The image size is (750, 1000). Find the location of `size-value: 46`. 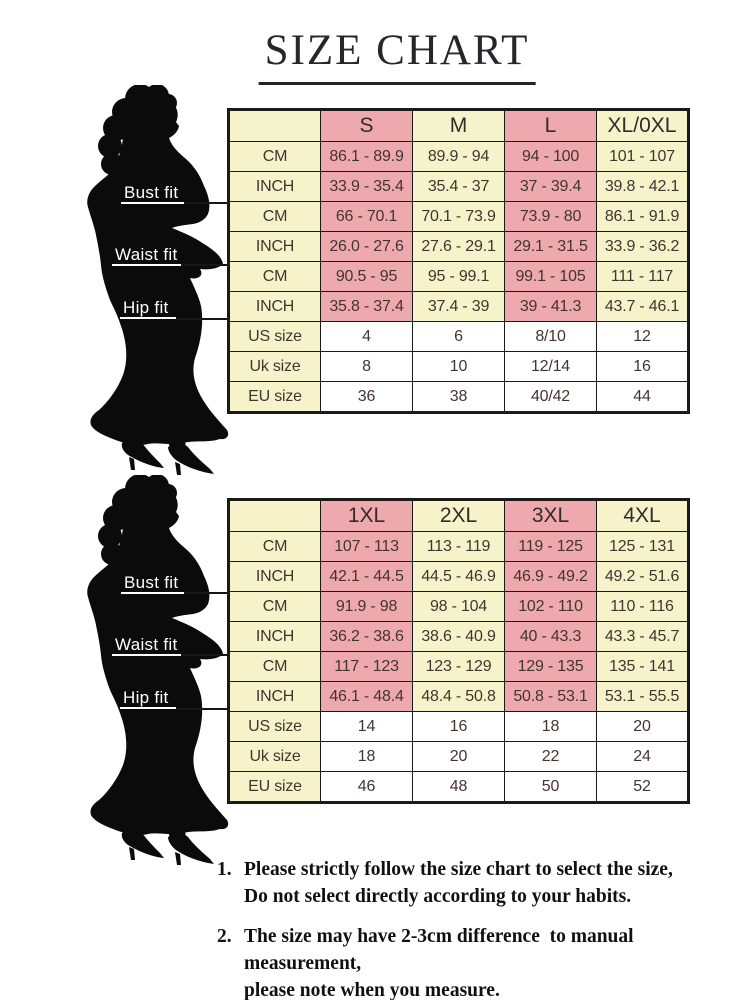

size-value: 46 is located at coordinates (366, 787).